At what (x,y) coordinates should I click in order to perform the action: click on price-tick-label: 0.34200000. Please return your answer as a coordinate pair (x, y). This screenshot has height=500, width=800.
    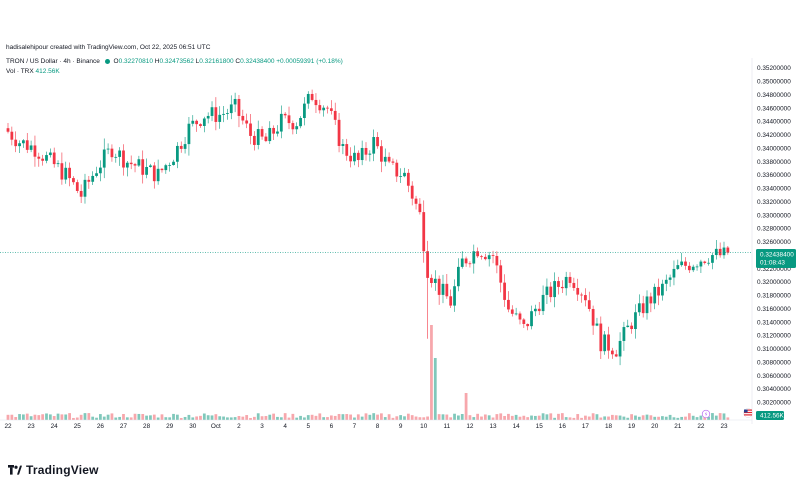
    Looking at the image, I should click on (774, 135).